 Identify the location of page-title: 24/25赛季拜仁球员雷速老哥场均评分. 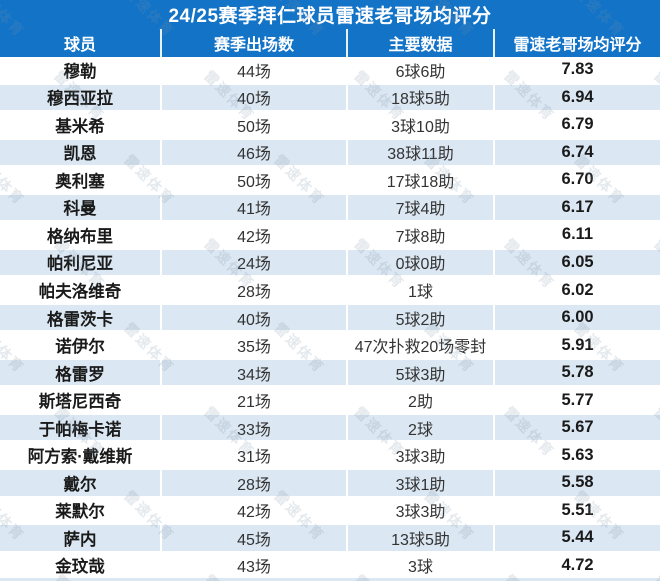
(330, 16).